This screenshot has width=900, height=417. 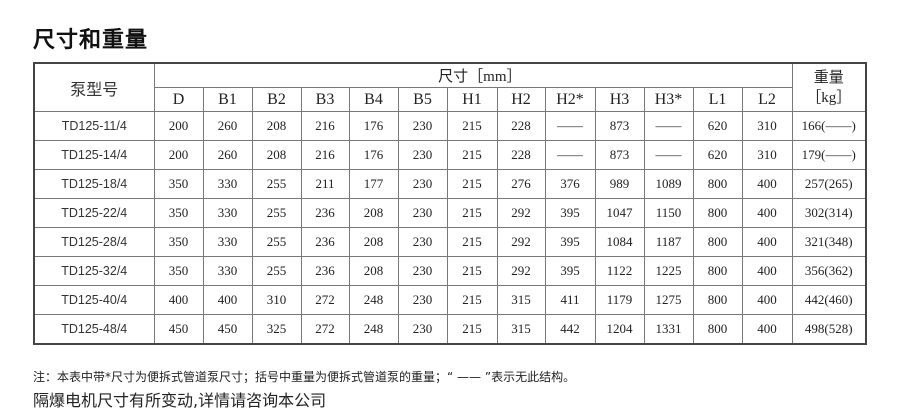 What do you see at coordinates (373, 155) in the screenshot?
I see `dimension-cell: 176` at bounding box center [373, 155].